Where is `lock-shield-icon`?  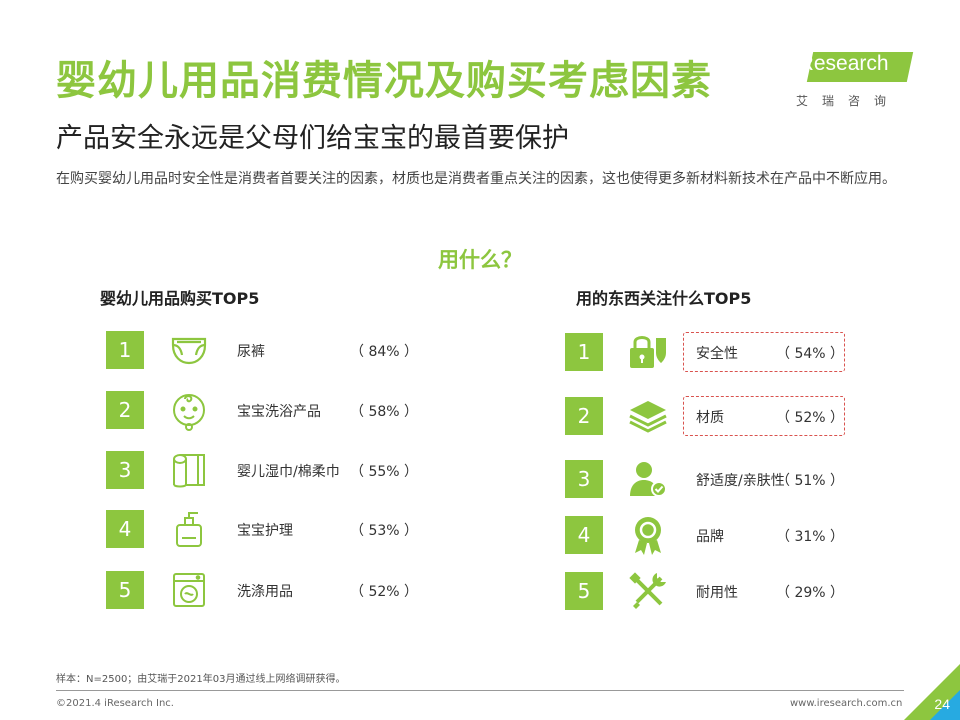 lock-shield-icon is located at coordinates (648, 352).